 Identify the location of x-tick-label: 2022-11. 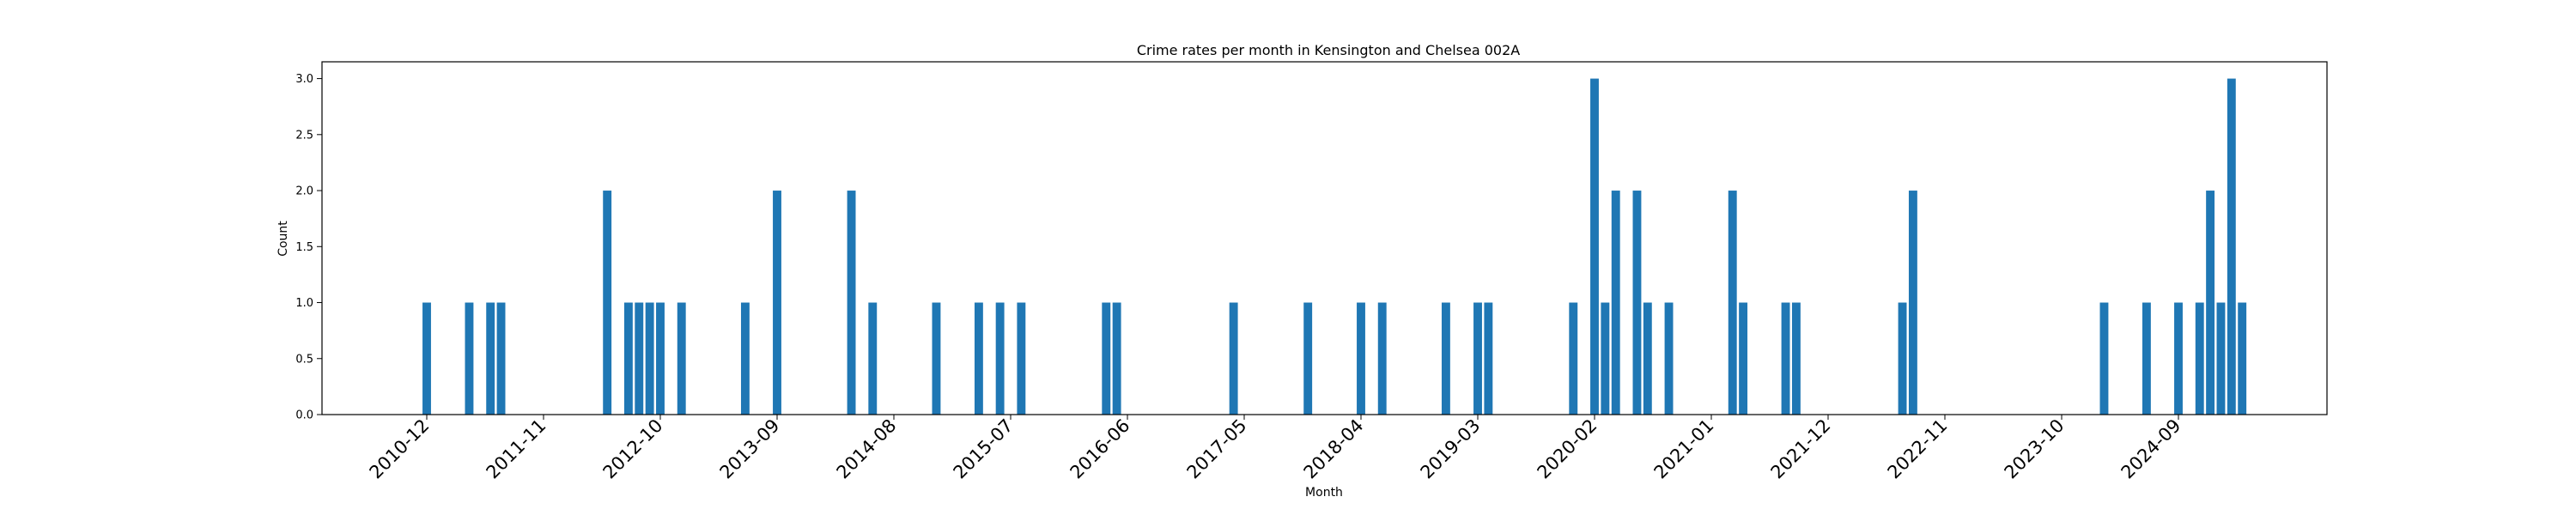
(1918, 449).